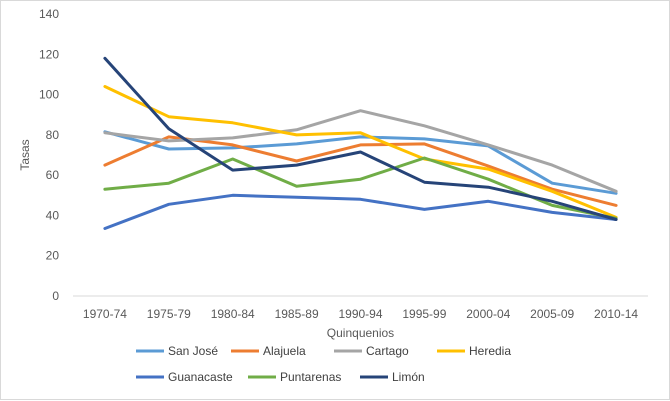  What do you see at coordinates (360, 211) in the screenshot?
I see `series-line-guanacaste` at bounding box center [360, 211].